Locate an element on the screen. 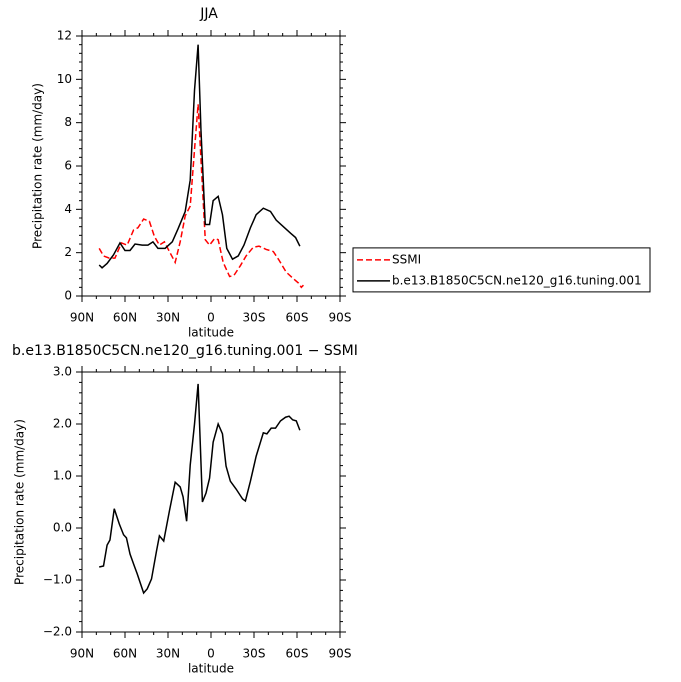 Image resolution: width=681 pixels, height=682 pixels. y-tick-label: 1.0 is located at coordinates (62, 476).